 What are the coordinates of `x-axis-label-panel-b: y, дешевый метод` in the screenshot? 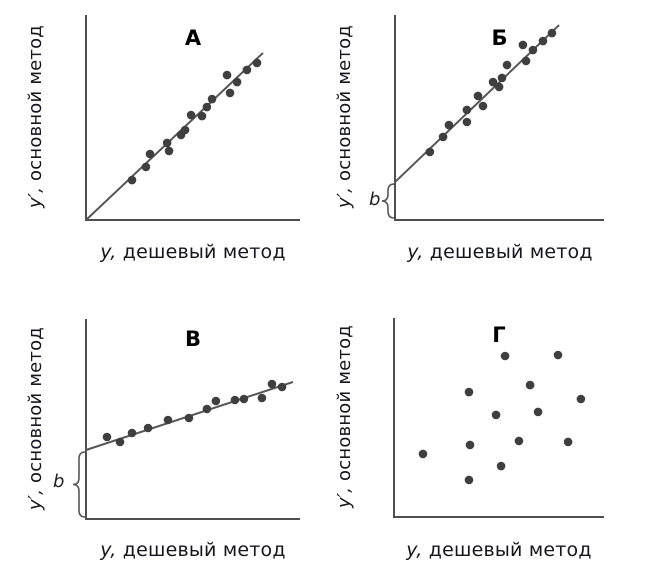 It's located at (500, 252).